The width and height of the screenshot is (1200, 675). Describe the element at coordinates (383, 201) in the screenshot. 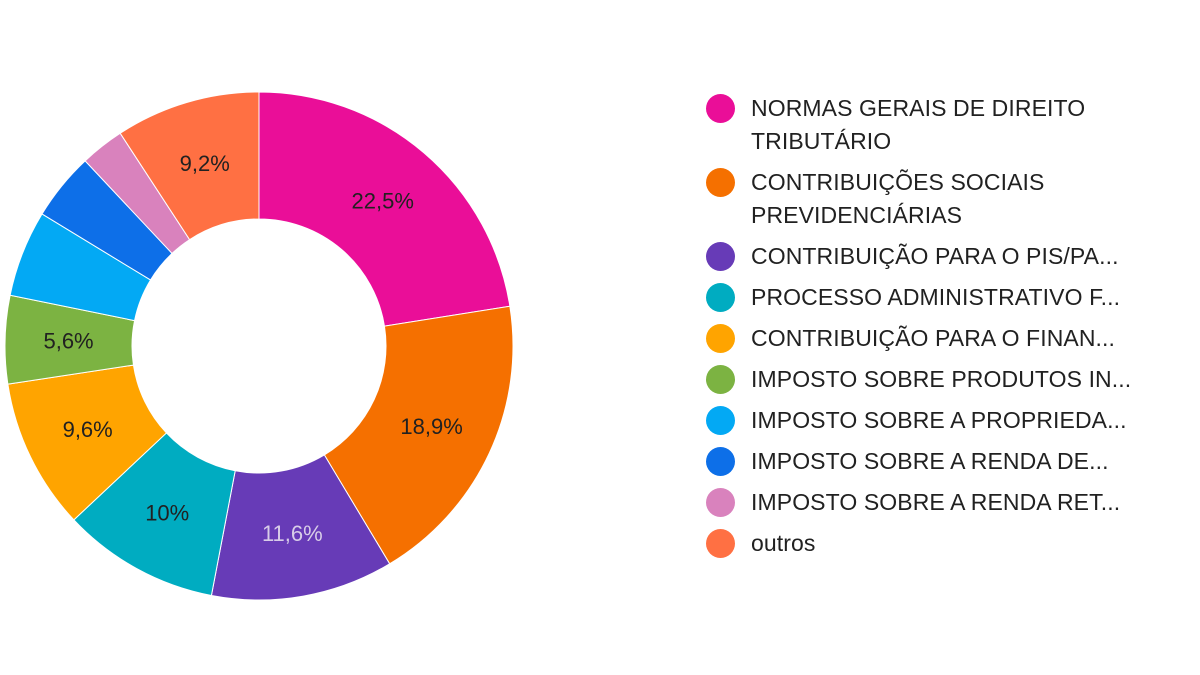

I see `slice-data-label: 22,5%` at that location.